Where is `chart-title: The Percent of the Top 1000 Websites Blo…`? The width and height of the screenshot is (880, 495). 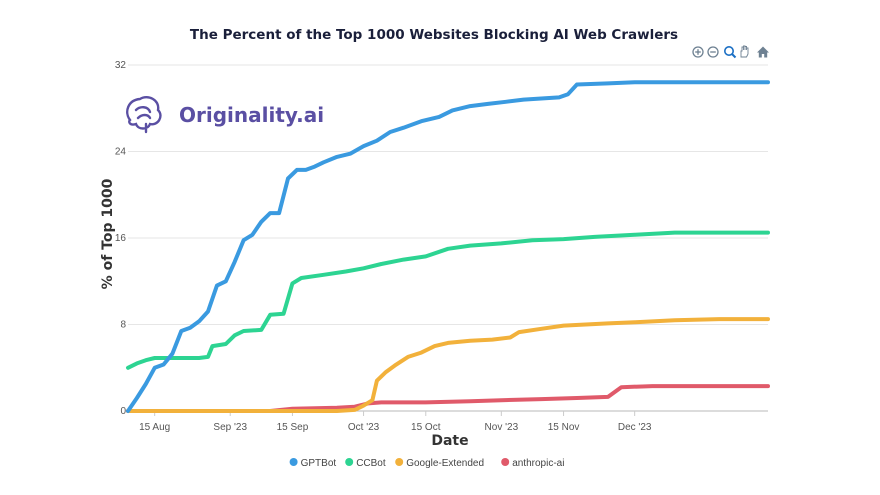 chart-title: The Percent of the Top 1000 Websites Blo… is located at coordinates (434, 35).